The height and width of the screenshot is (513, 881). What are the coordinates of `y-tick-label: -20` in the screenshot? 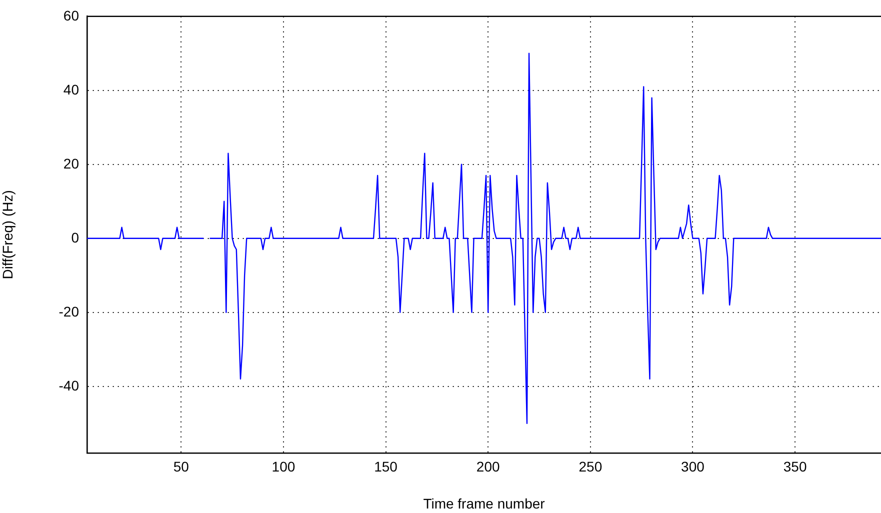 It's located at (69, 311).